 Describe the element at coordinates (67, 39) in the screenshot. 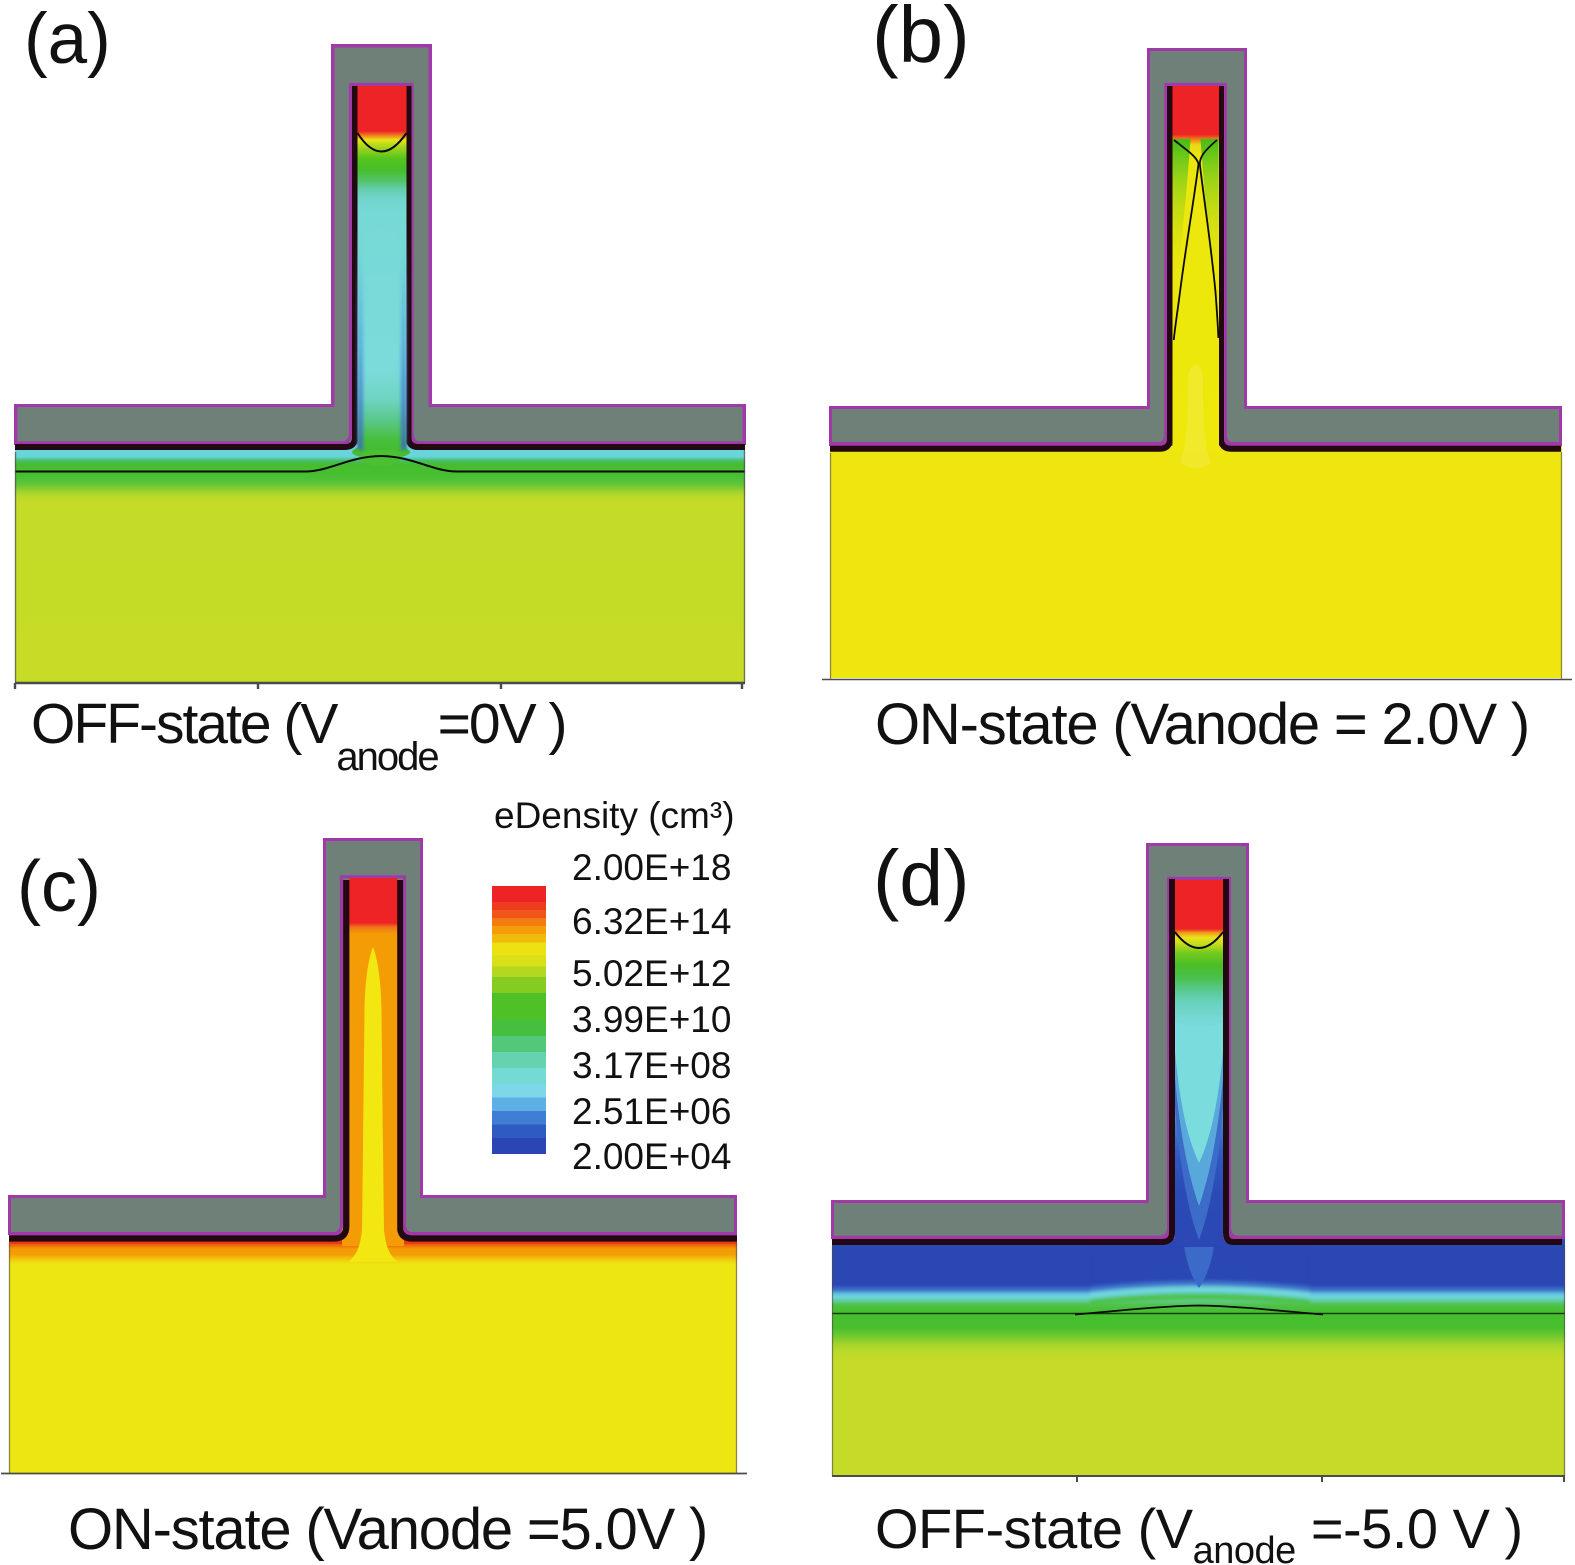

I see `svg-text: (a)` at that location.